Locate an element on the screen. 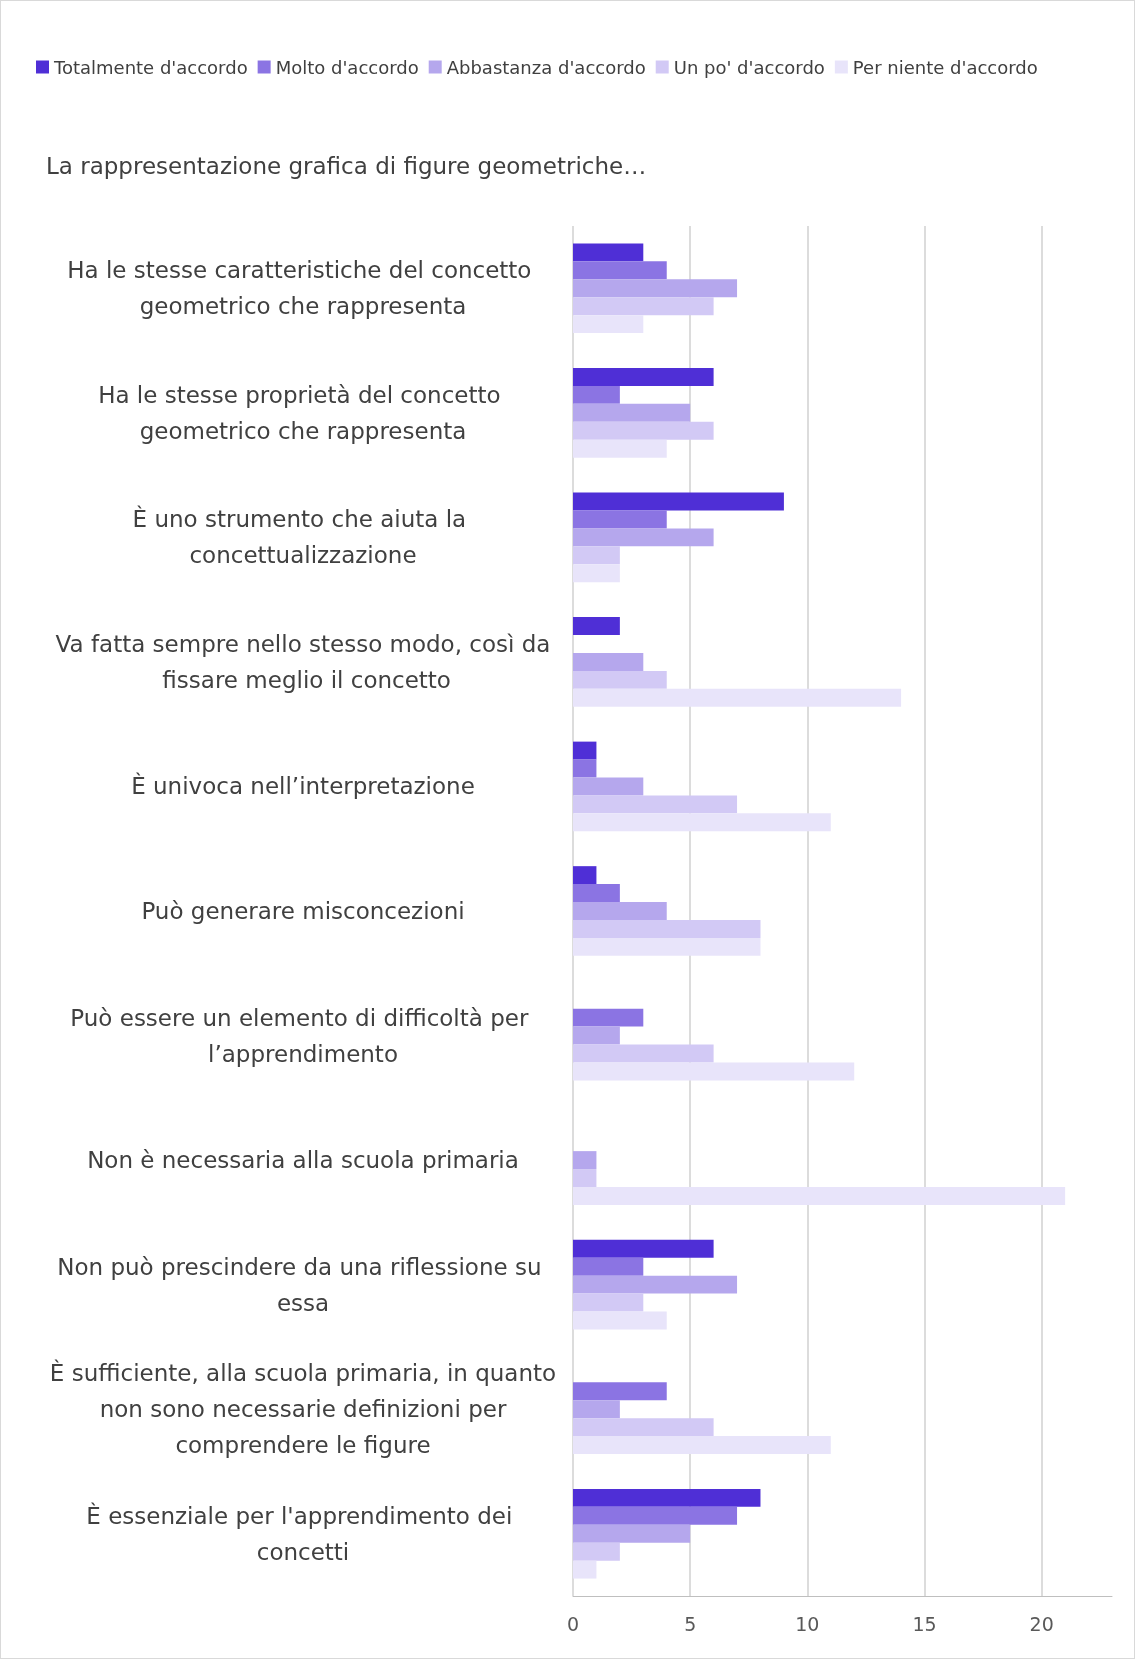 The image size is (1135, 1659). x-tick-label: 0 is located at coordinates (573, 1623).